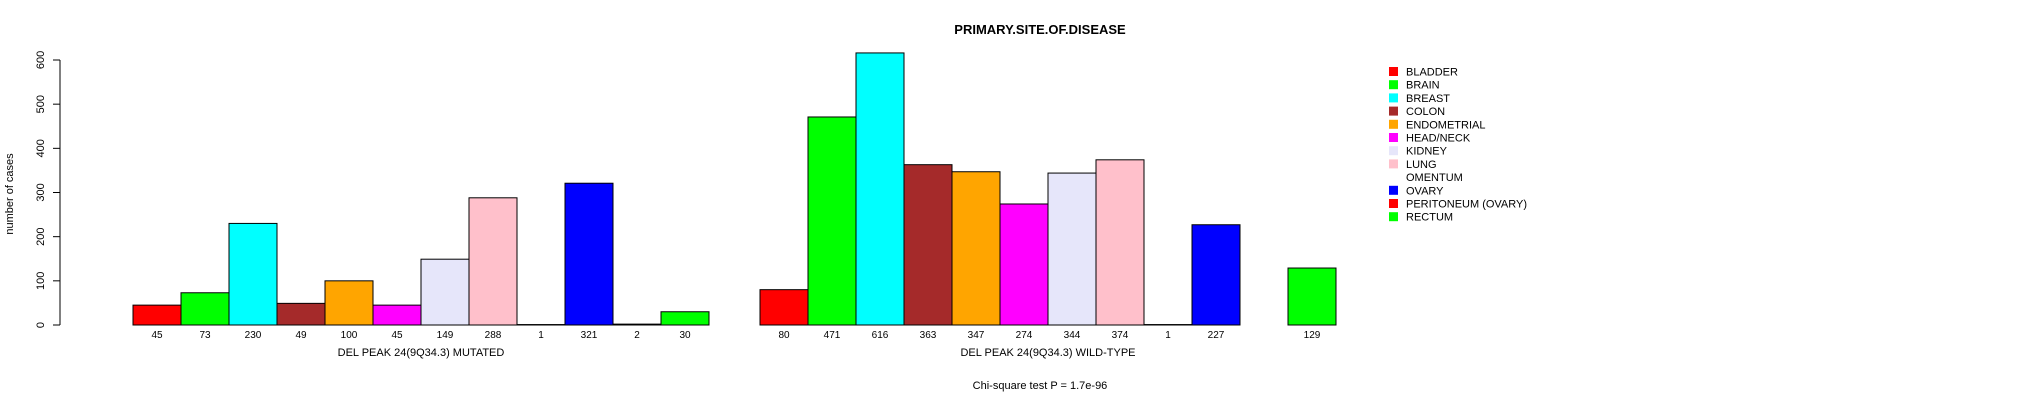 The width and height of the screenshot is (2040, 405). Describe the element at coordinates (41, 104) in the screenshot. I see `y-tick-label: 500` at that location.